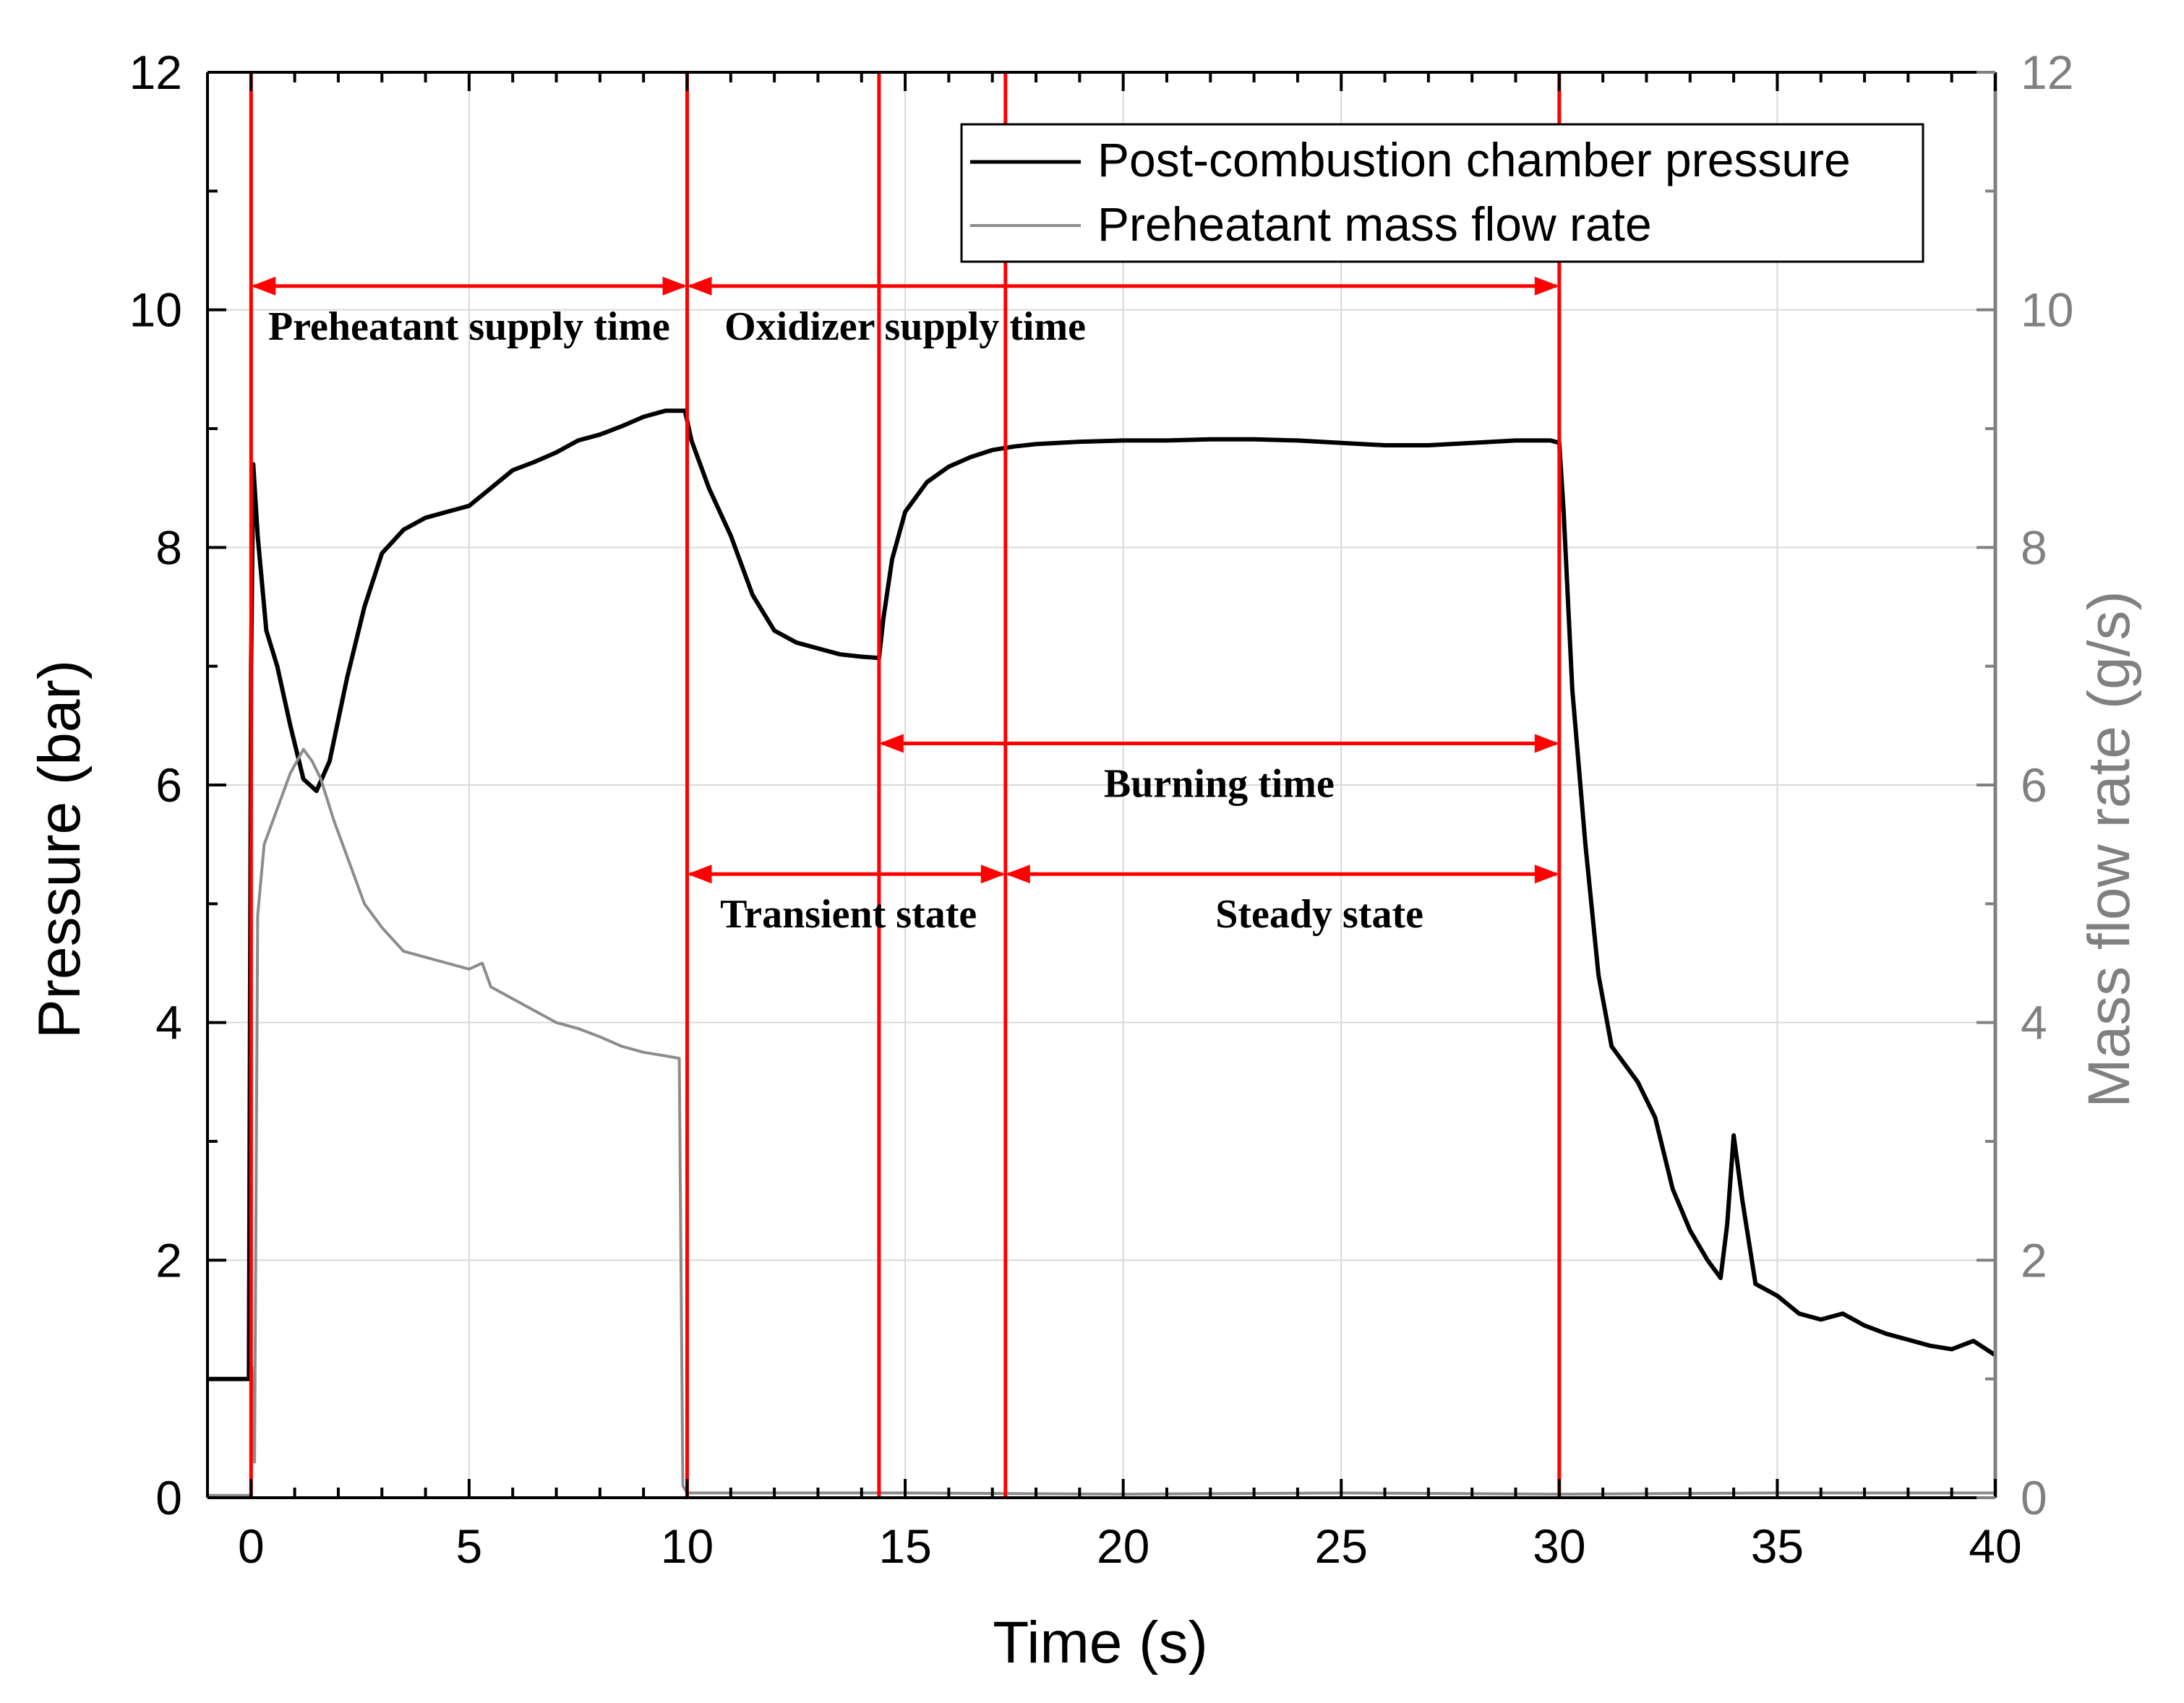  What do you see at coordinates (1219, 783) in the screenshot?
I see `annotation-label: Burning time` at bounding box center [1219, 783].